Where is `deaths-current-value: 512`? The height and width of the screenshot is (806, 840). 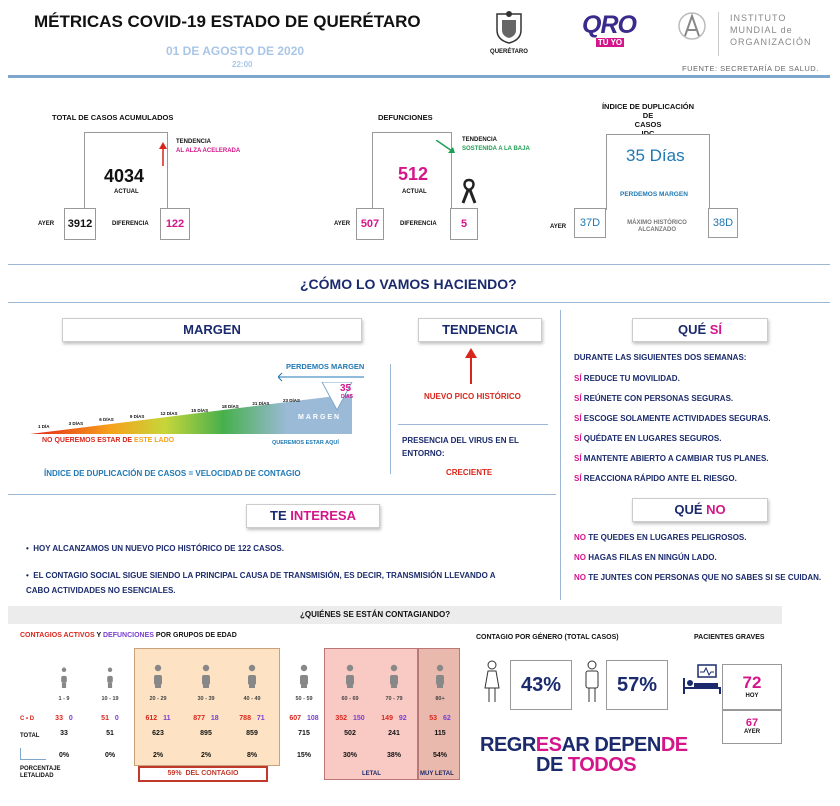
deaths-current-value: 512 is located at coordinates (413, 174).